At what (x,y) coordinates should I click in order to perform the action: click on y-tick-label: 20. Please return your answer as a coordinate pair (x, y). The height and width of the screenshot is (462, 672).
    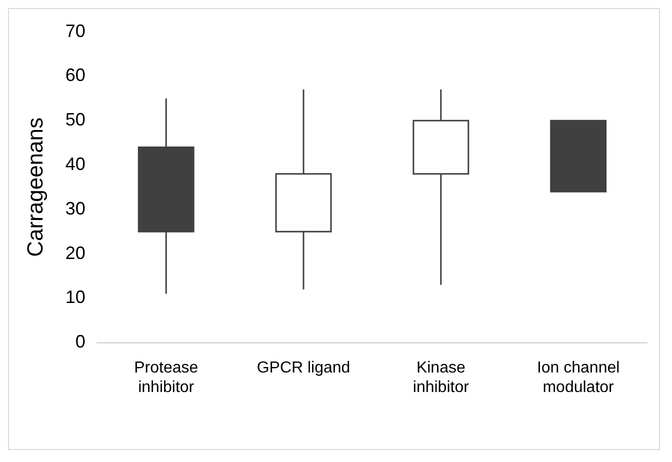
    Looking at the image, I should click on (75, 252).